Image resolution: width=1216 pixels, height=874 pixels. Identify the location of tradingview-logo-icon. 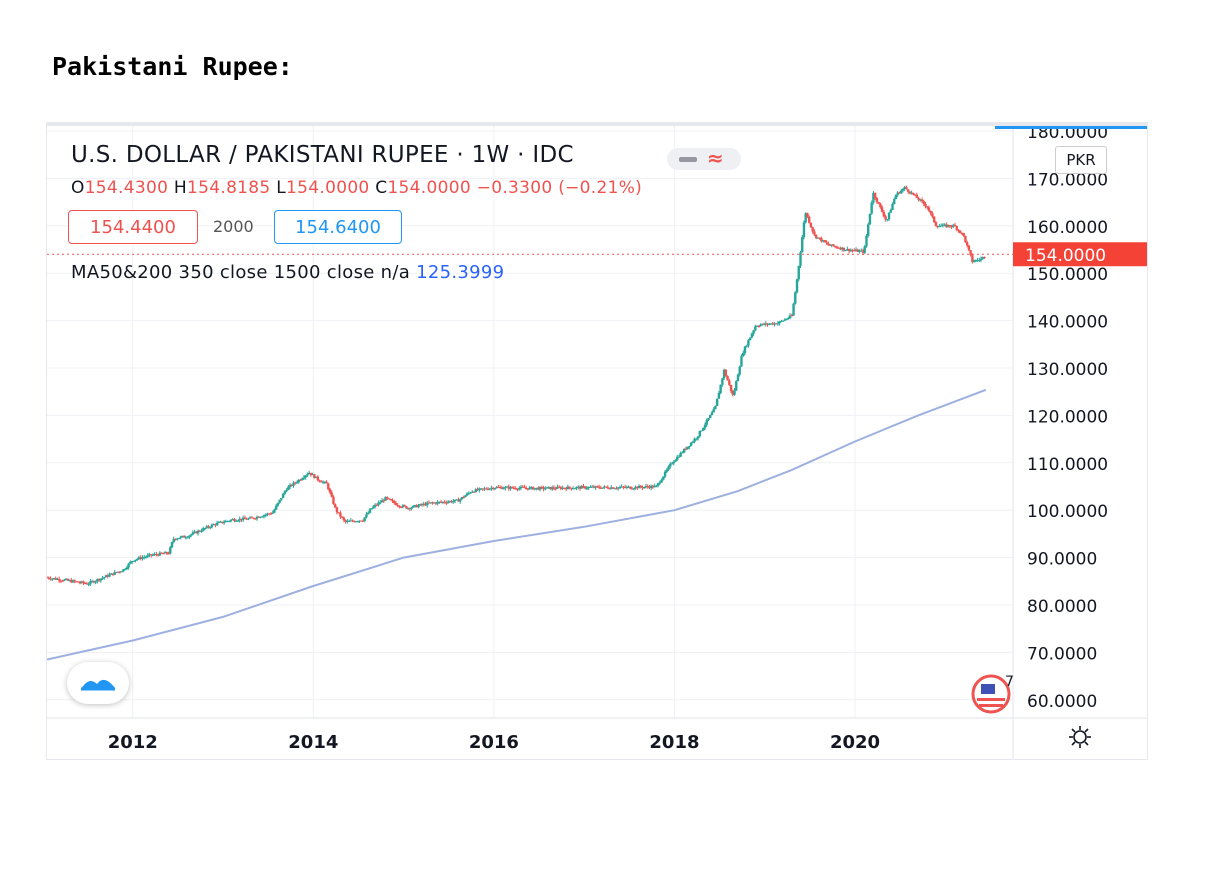
(98, 683).